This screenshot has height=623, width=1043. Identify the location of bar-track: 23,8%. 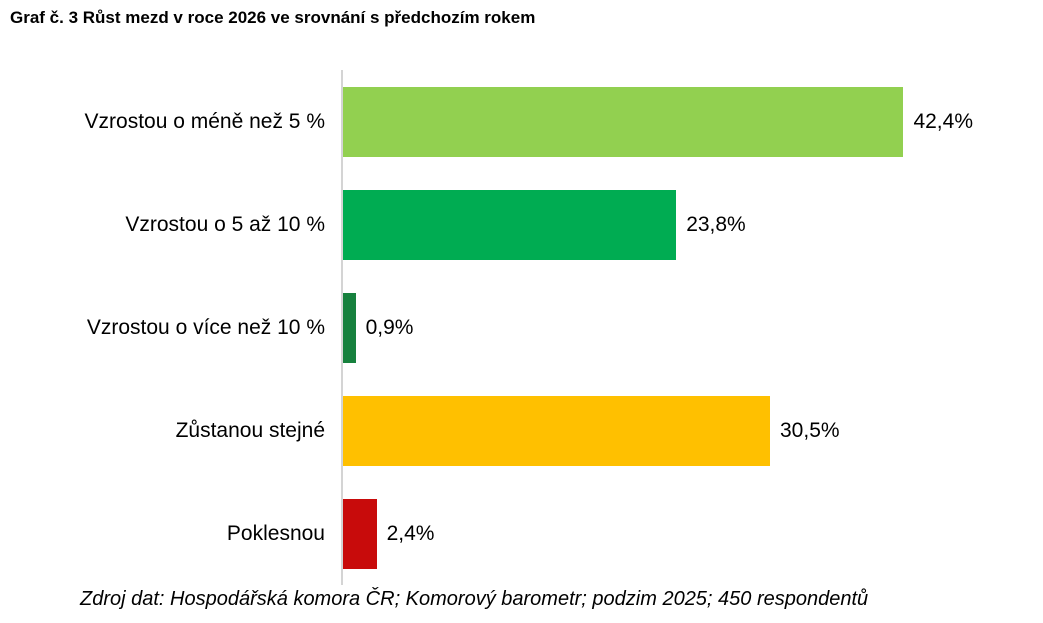
(657, 224).